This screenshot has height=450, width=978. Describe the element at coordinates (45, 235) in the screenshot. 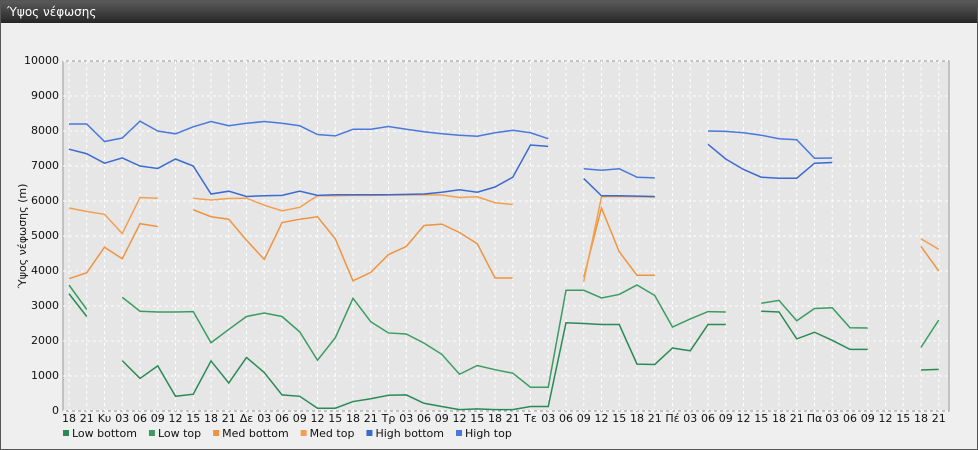

I see `y-tick-label: 5000` at that location.